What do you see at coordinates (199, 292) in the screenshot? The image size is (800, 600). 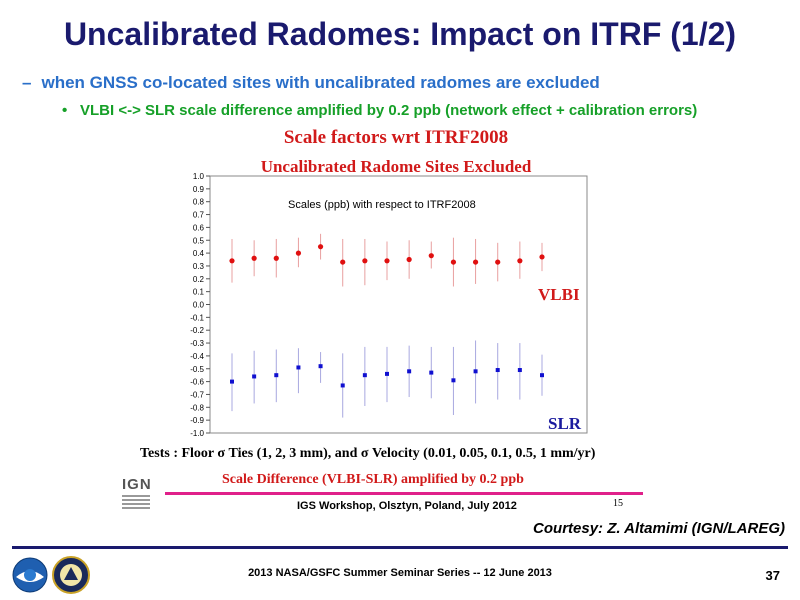 I see `y-tick-label: 0.1` at bounding box center [199, 292].